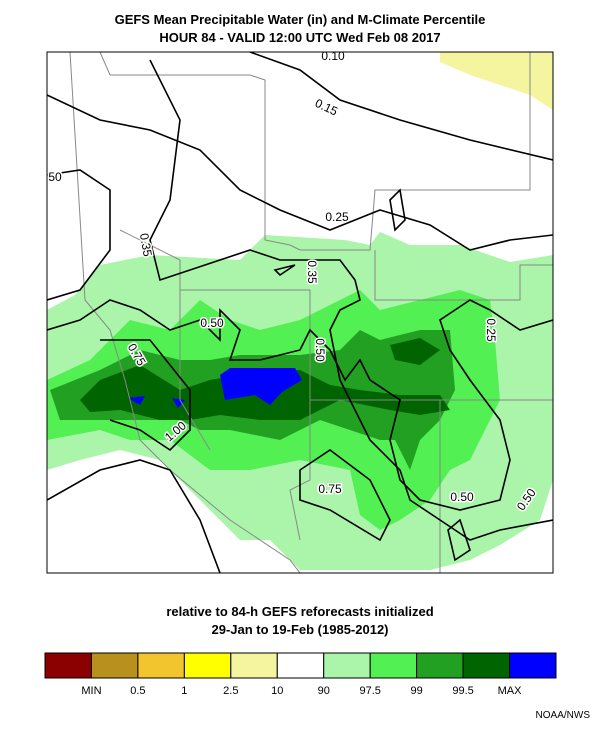 The image size is (600, 729). I want to click on credit: NOAA/NWS, so click(563, 715).